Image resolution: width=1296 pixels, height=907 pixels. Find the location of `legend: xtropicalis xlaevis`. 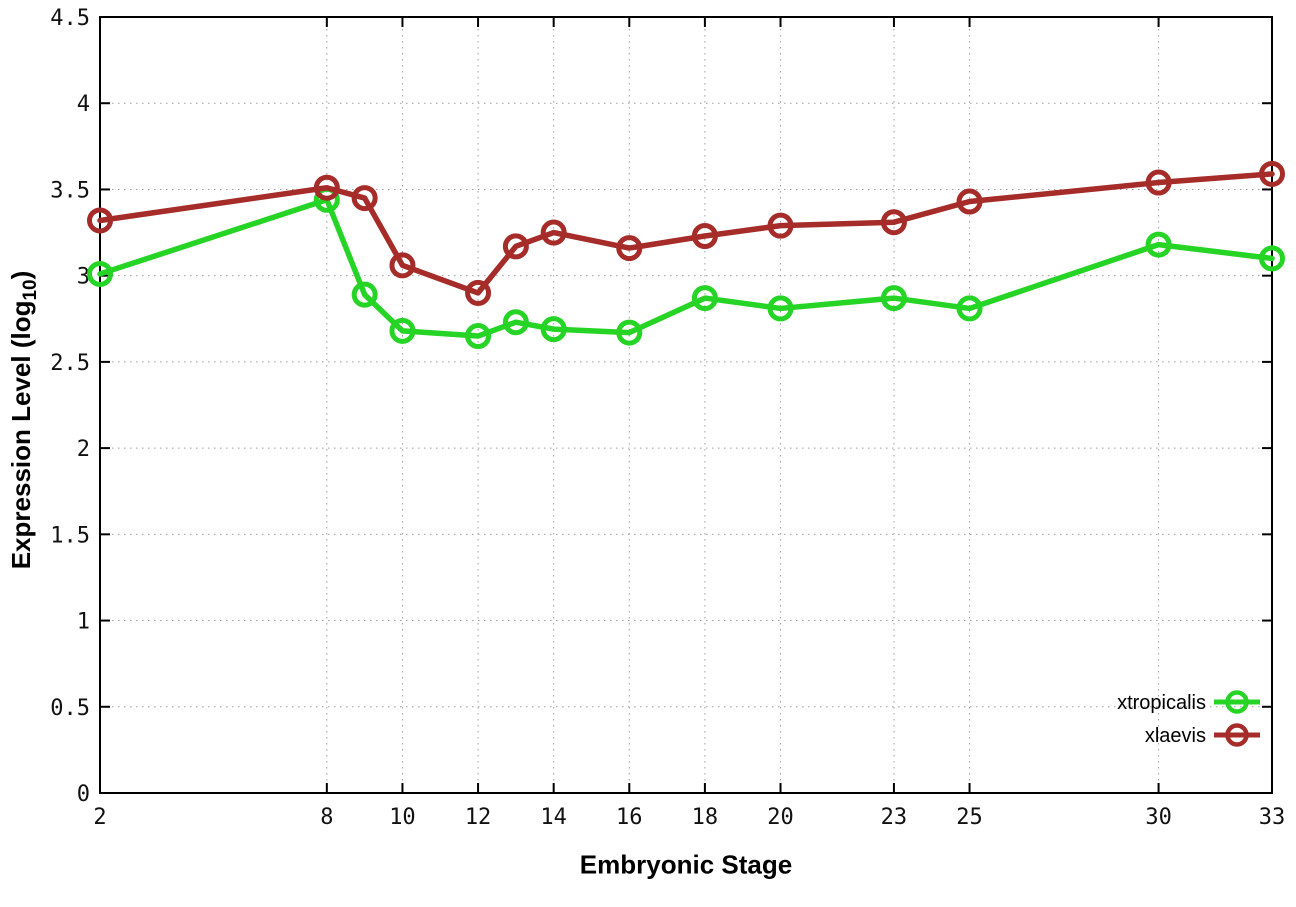

legend: xtropicalis xlaevis is located at coordinates (1188, 718).